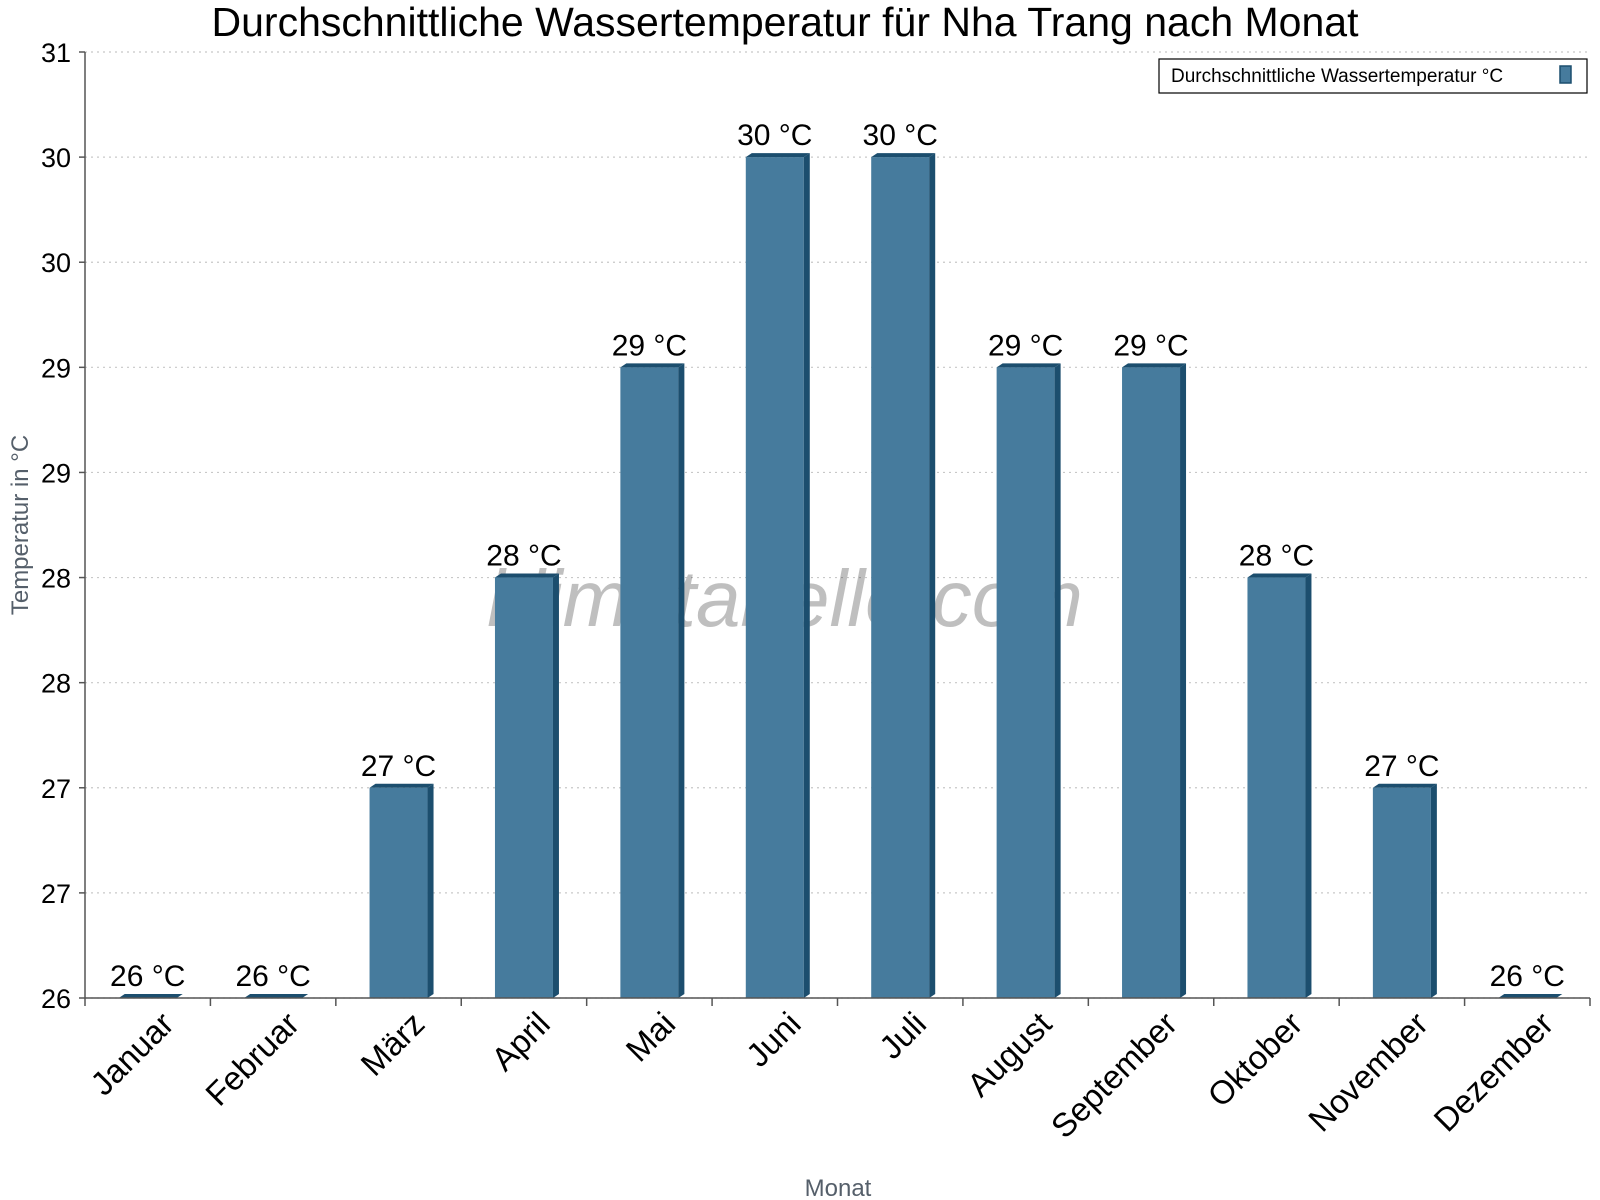 This screenshot has height=1200, width=1600. Describe the element at coordinates (392, 1044) in the screenshot. I see `x-tick-label: März` at that location.